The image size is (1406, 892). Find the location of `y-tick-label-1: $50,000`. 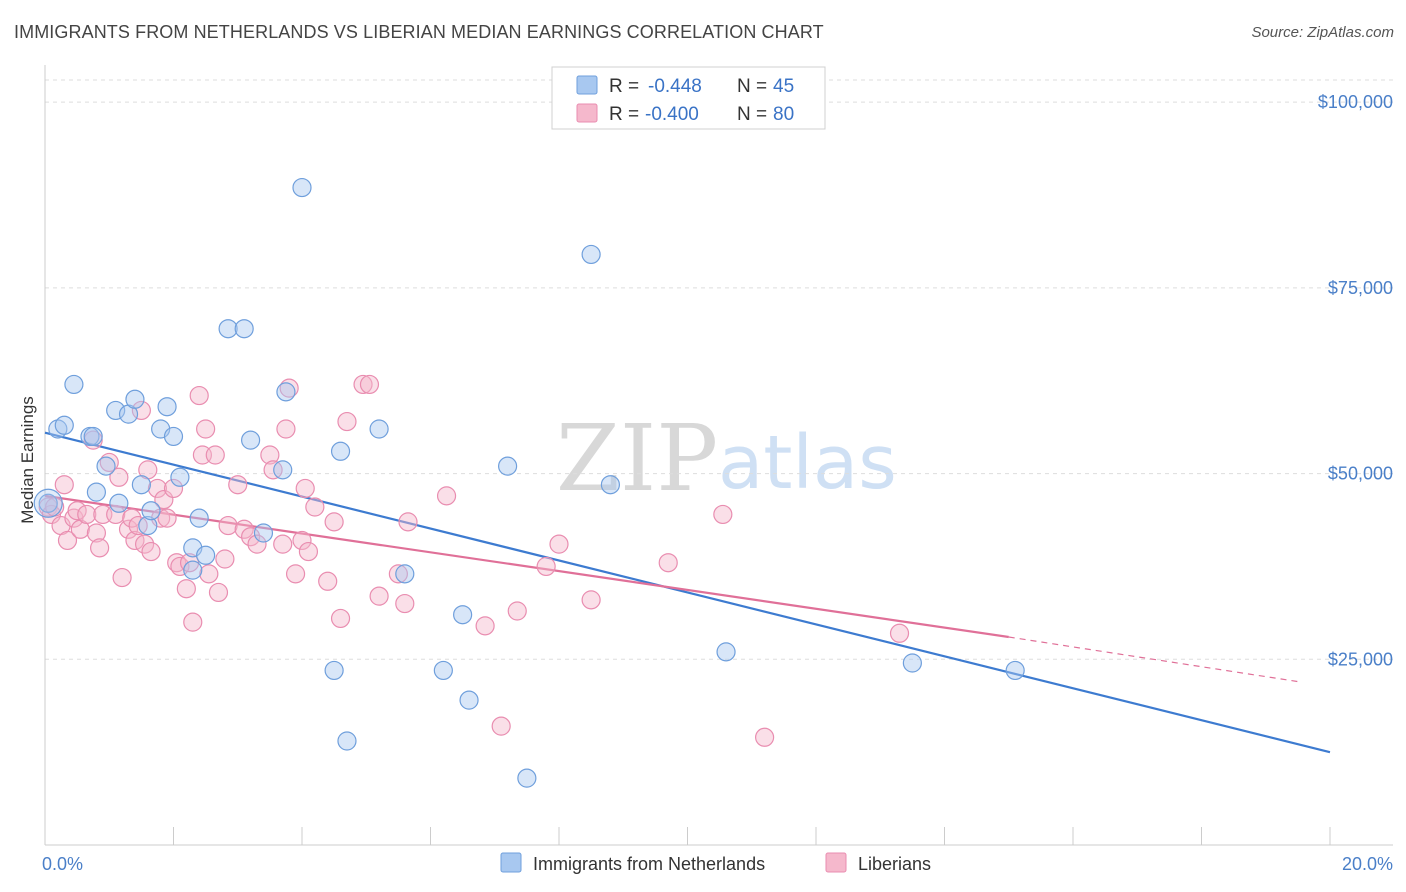

y-tick-label-1: $50,000 is located at coordinates (1360, 474).